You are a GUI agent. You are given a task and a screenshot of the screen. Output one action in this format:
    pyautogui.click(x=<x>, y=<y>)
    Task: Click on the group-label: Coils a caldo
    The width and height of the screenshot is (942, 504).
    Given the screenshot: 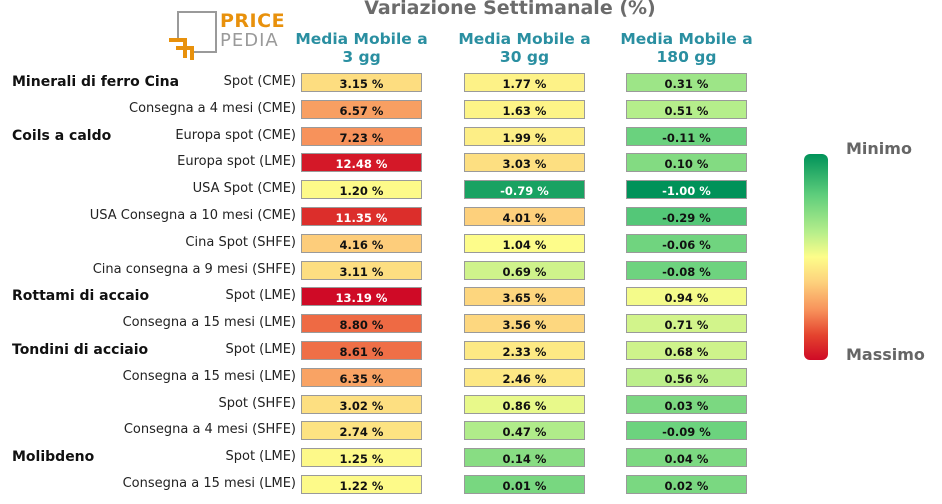 What is the action you would take?
    pyautogui.click(x=62, y=135)
    